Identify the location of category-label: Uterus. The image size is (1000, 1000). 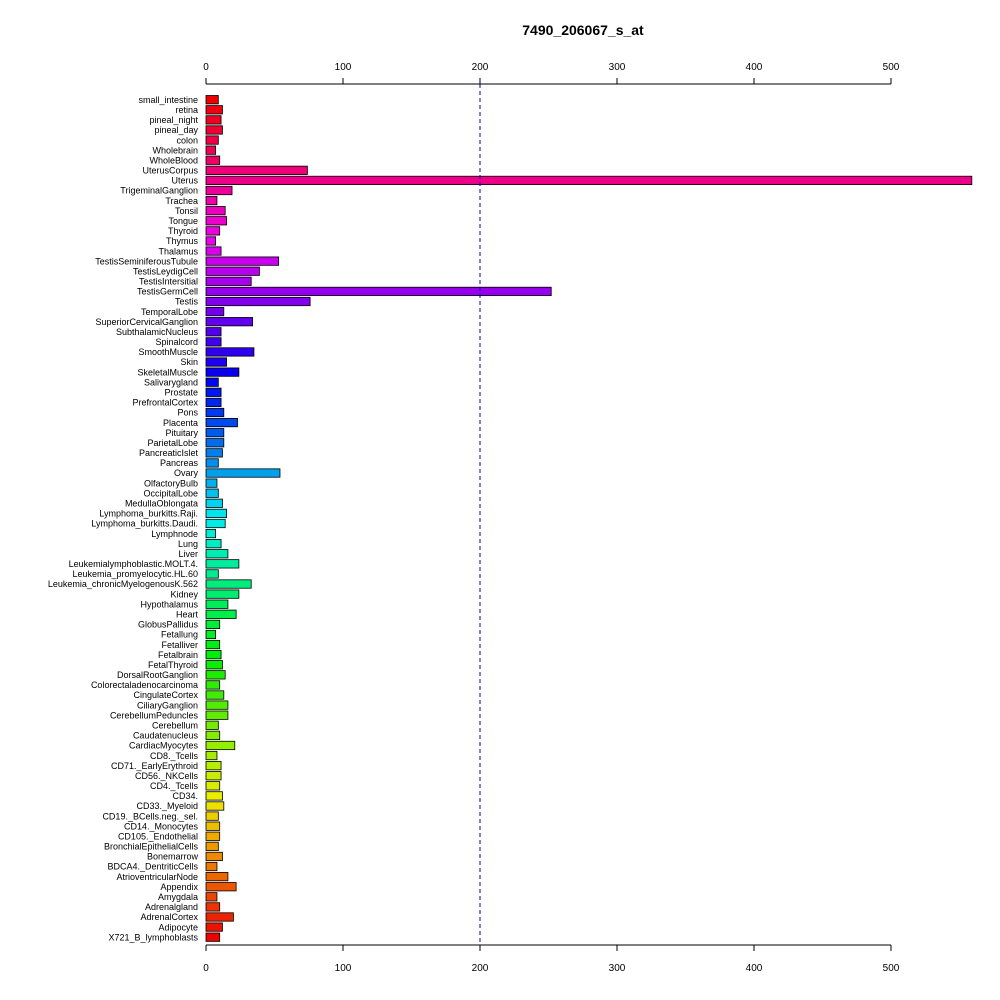
(184, 181).